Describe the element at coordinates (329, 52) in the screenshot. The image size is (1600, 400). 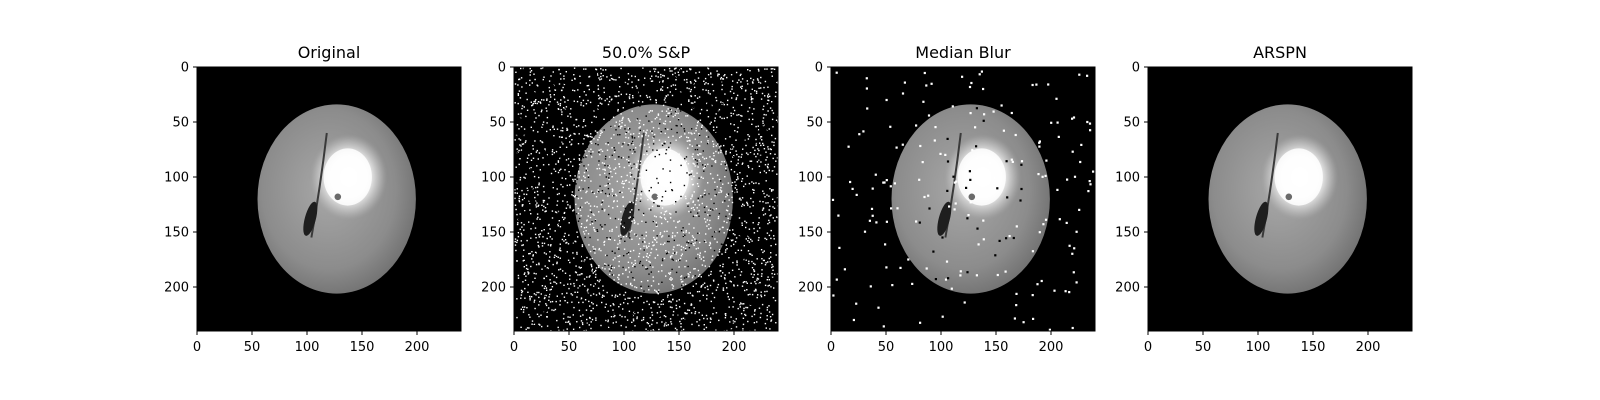
I see `panel-title: Original` at that location.